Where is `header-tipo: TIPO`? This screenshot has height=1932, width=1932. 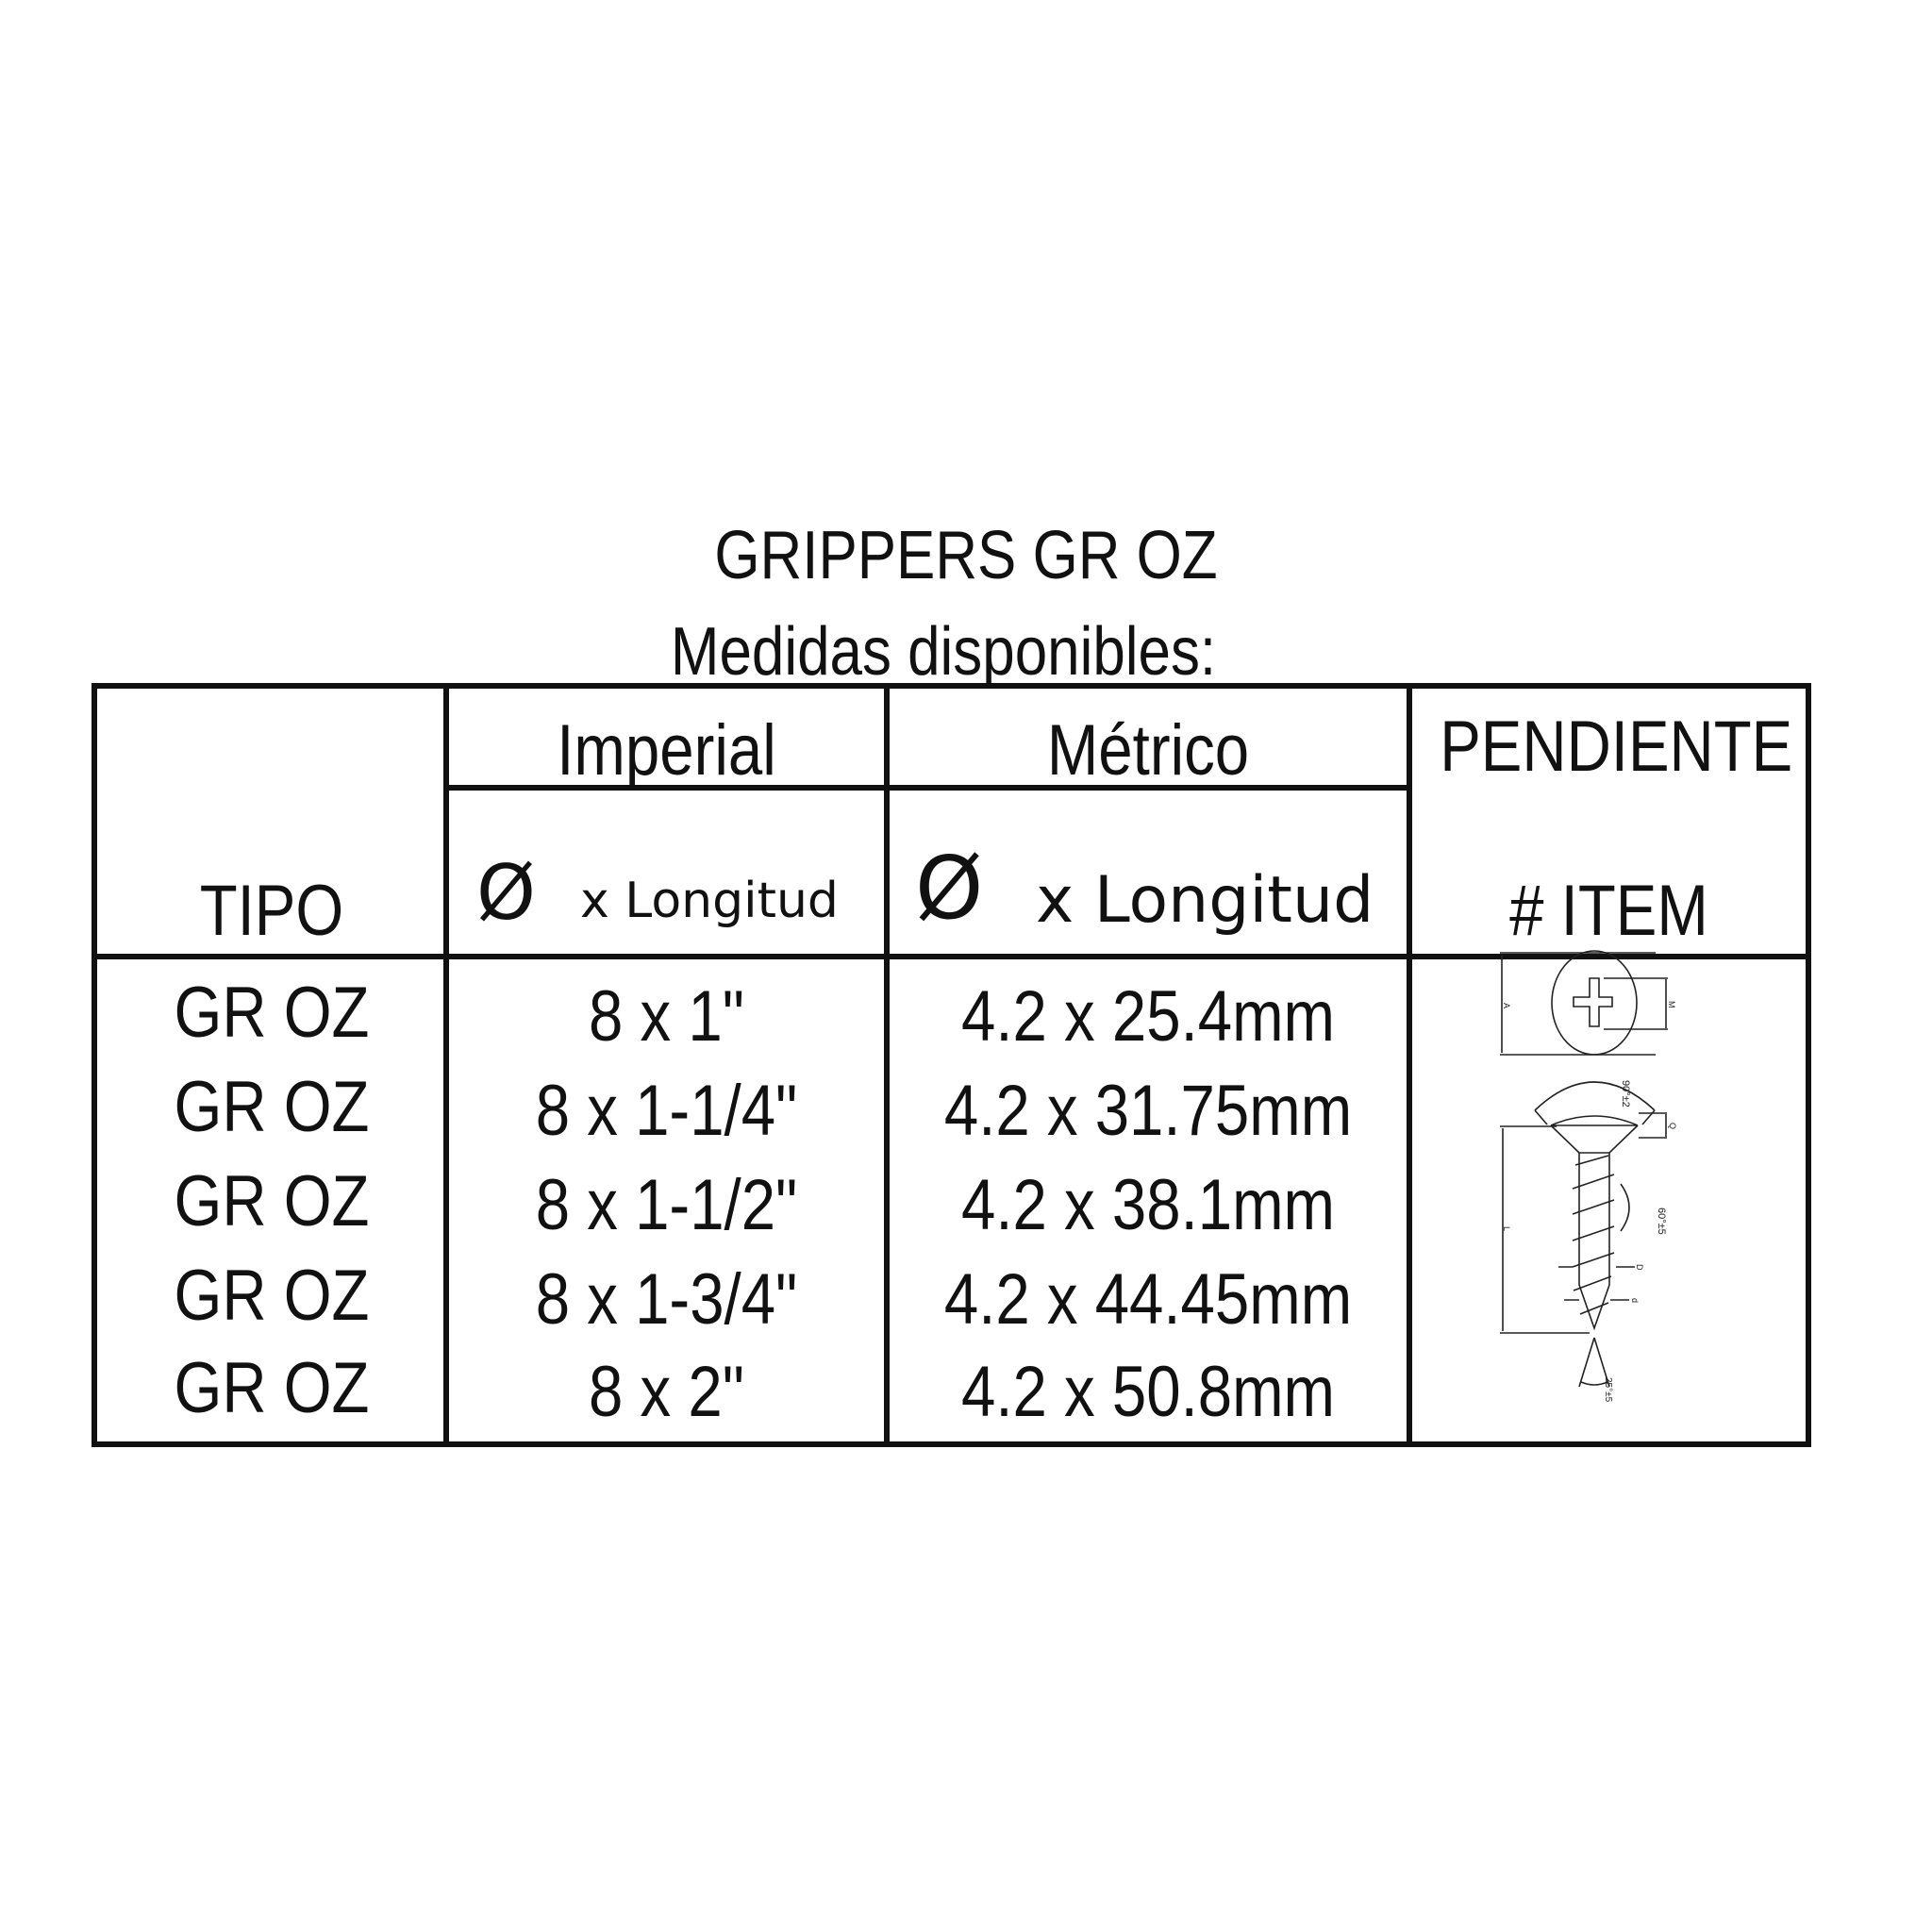 header-tipo: TIPO is located at coordinates (271, 911).